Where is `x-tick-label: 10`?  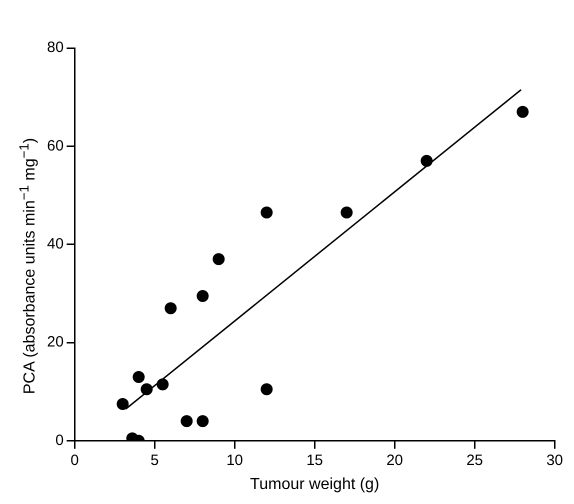 x-tick-label: 10 is located at coordinates (235, 460).